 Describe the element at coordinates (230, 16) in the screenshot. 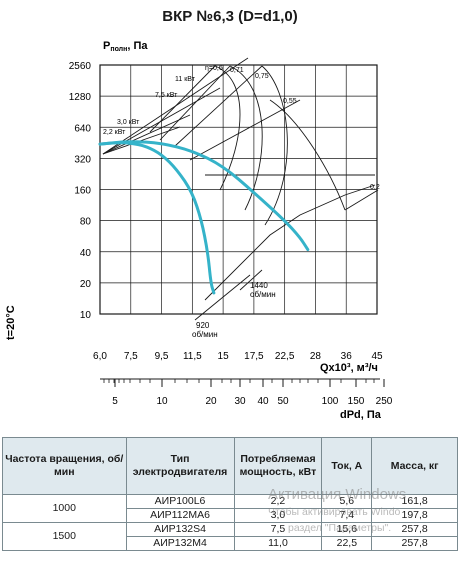

I see `chart-title: ВКР №6,3 (D=d1,0)` at that location.